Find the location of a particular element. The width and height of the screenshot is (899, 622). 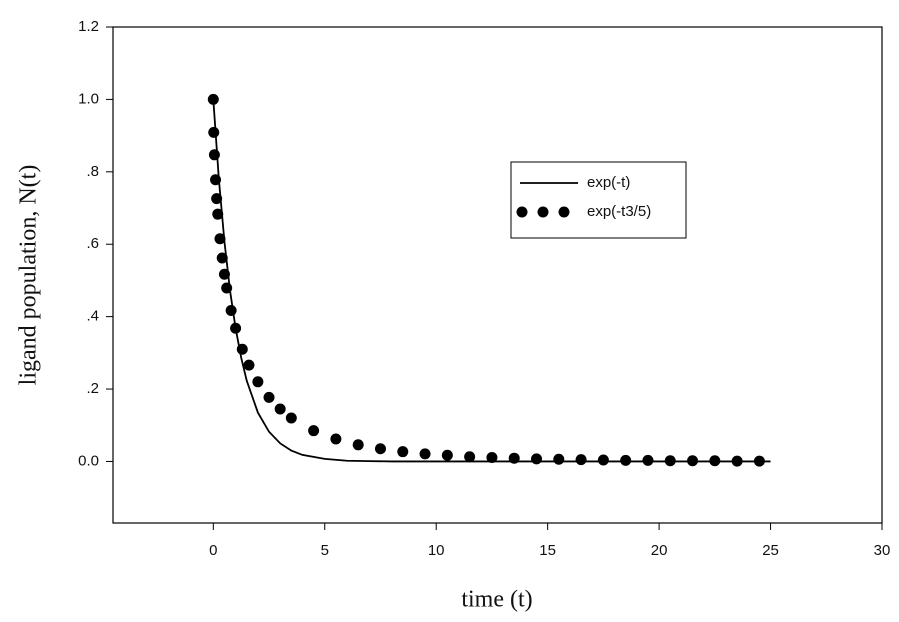

y-tick-label: .8 is located at coordinates (92, 171).